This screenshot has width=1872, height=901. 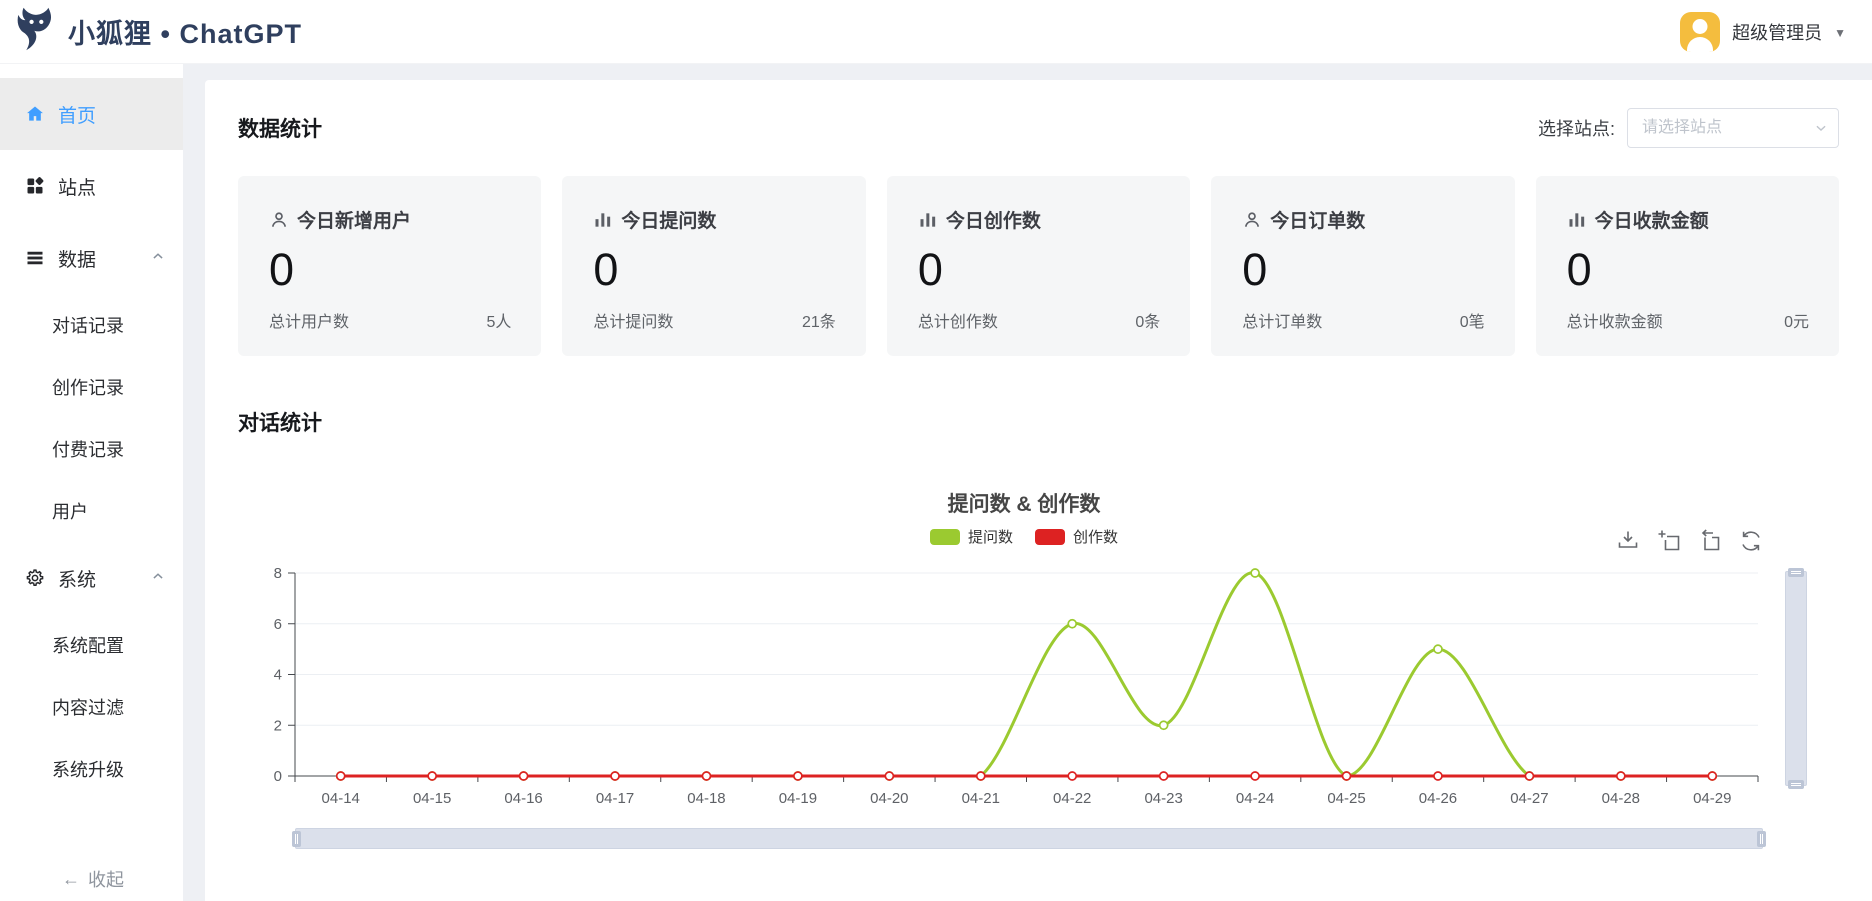 I want to click on stat-card-creations: 今日创作数 0 总计创作数 0条, so click(x=1038, y=266).